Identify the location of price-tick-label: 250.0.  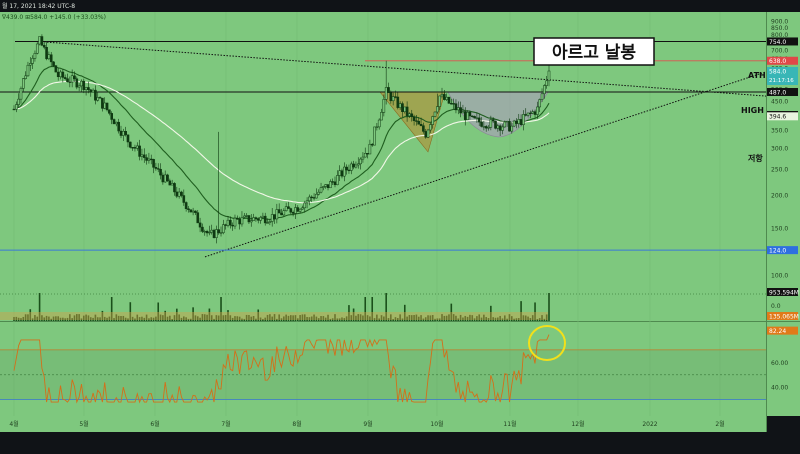
(779, 170).